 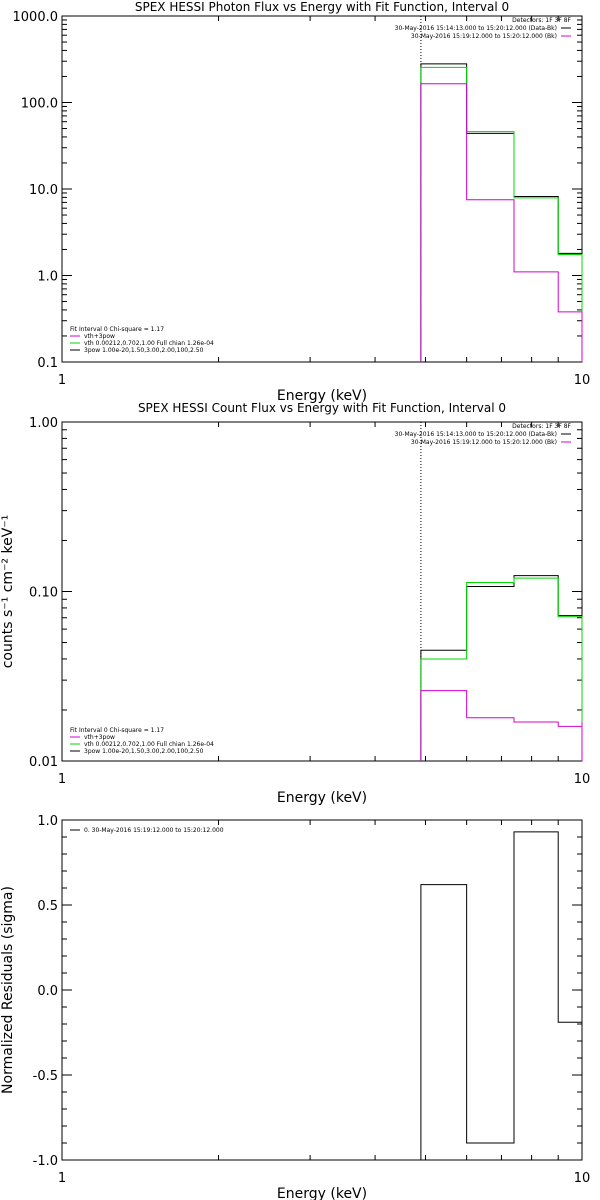 I want to click on y-tick-label: -0.5, so click(x=45, y=1076).